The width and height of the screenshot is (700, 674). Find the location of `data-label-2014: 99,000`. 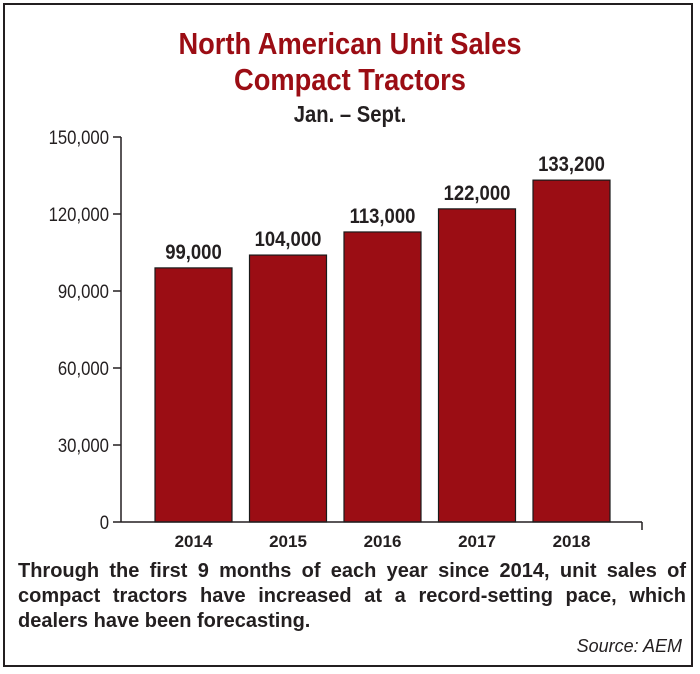

data-label-2014: 99,000 is located at coordinates (193, 252).